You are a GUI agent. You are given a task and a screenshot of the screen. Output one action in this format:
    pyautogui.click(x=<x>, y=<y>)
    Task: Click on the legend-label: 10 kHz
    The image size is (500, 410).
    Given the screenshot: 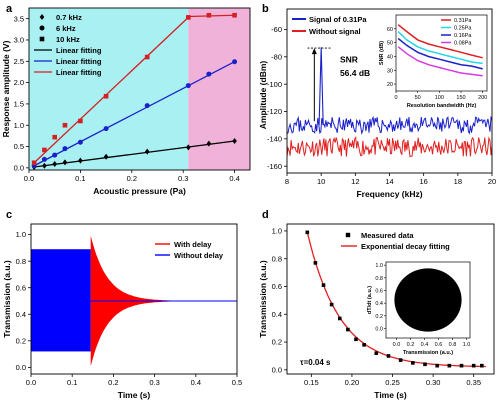 What is the action you would take?
    pyautogui.click(x=68, y=39)
    